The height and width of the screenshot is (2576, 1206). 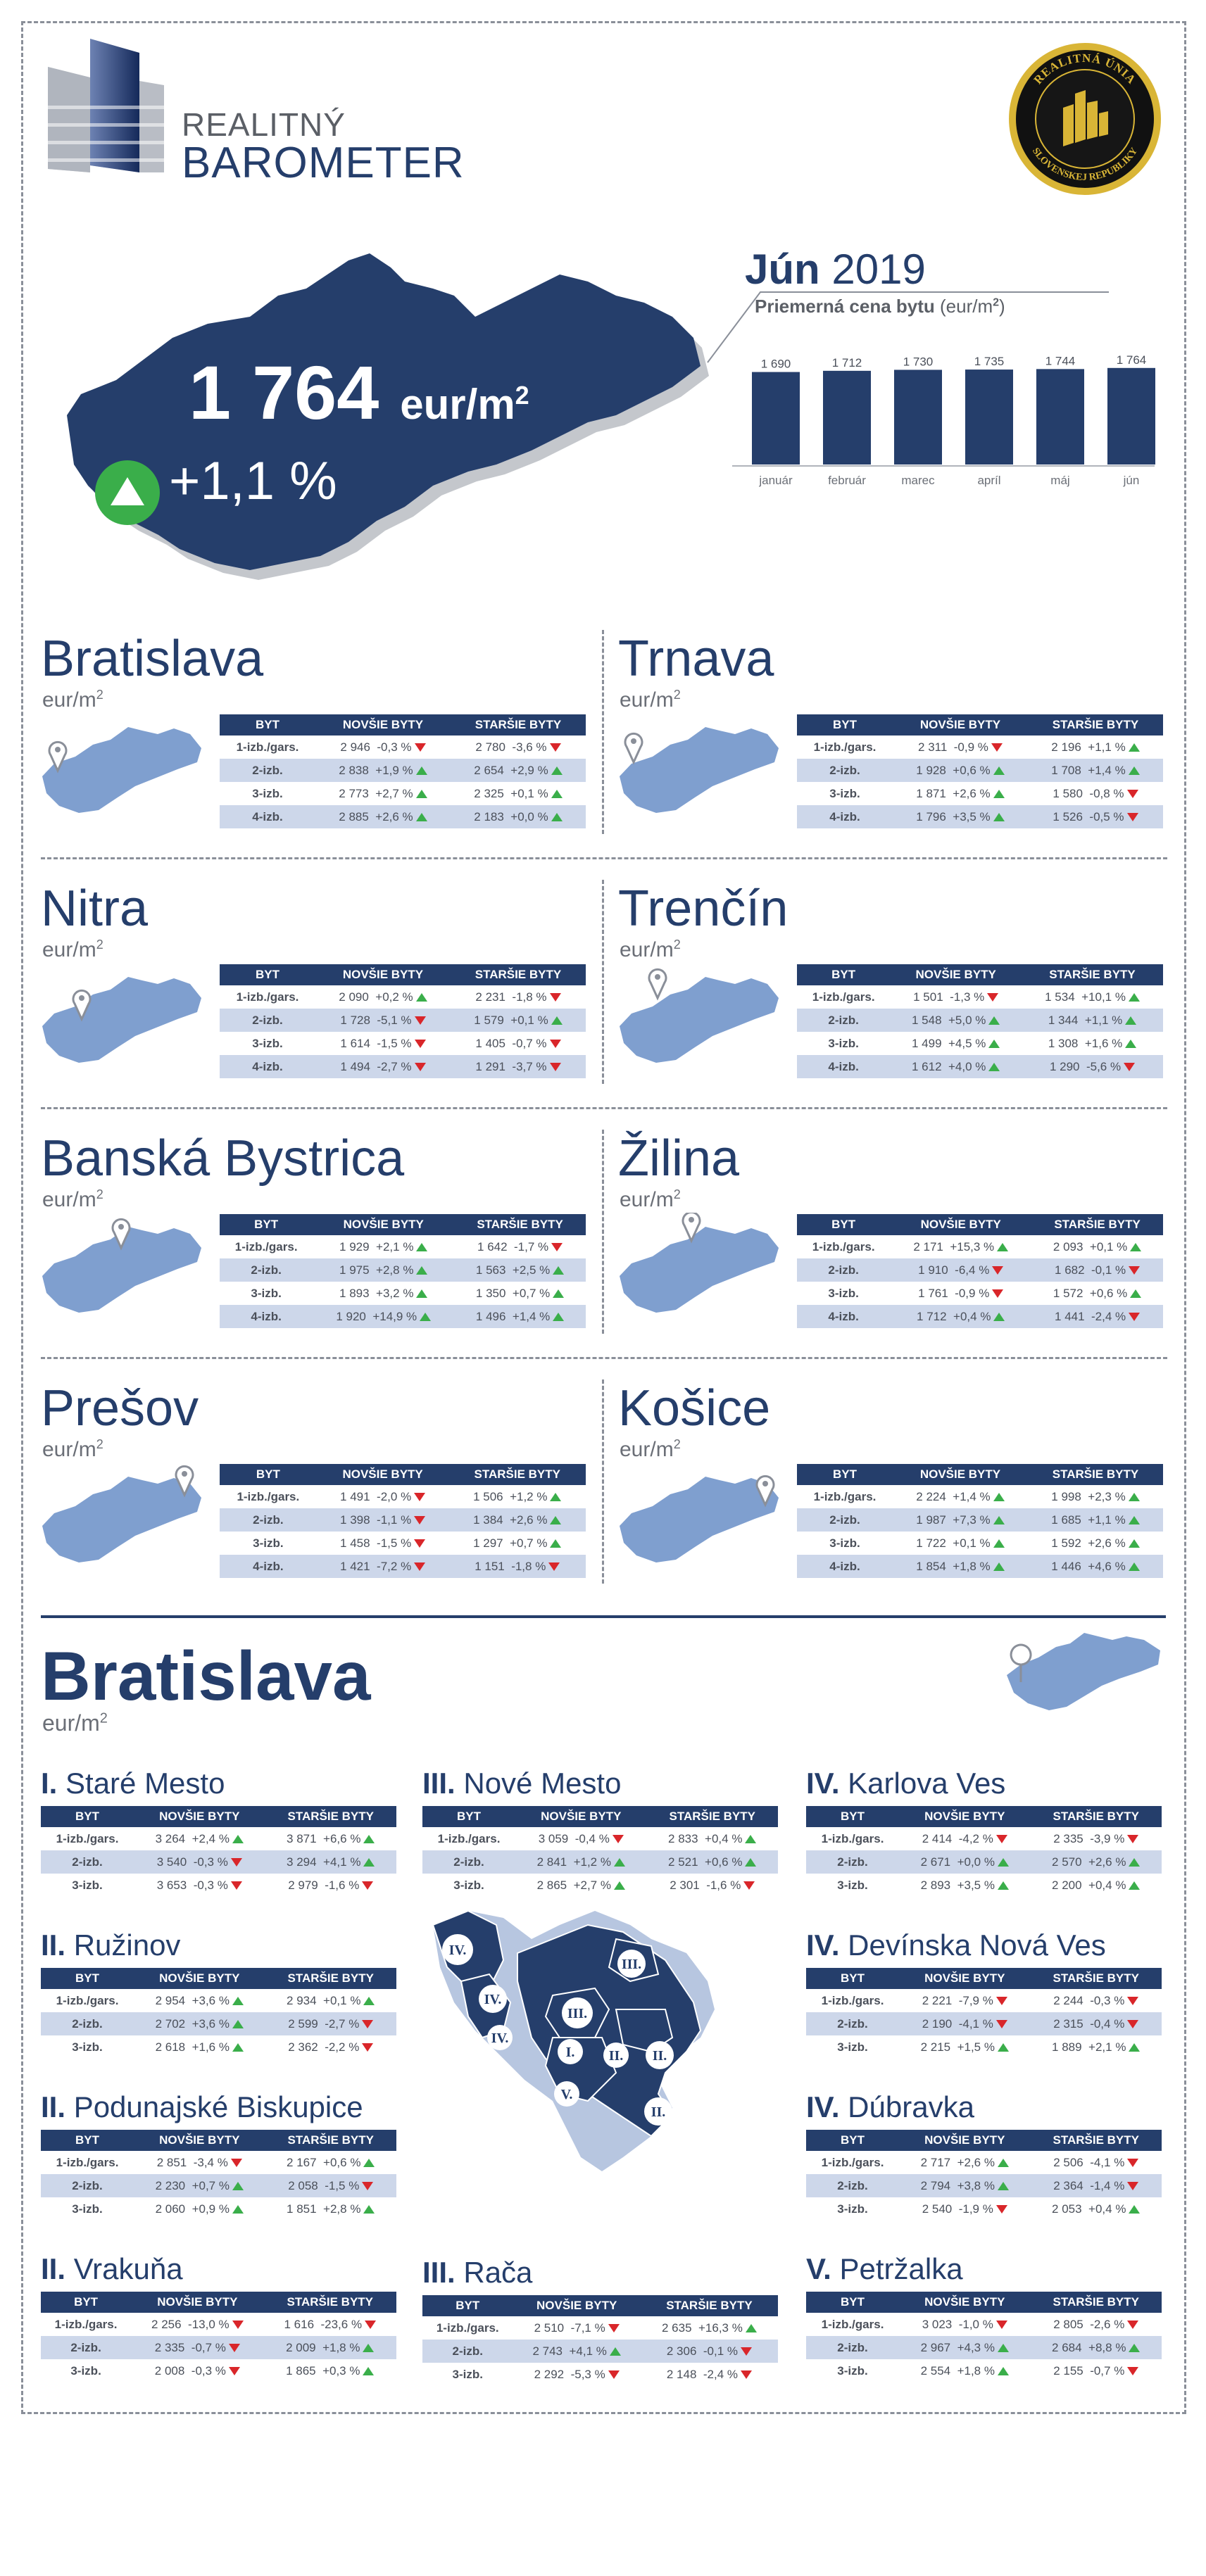 I want to click on table-row: 3-izb. 2 540 -1,9 % 2 053 +0,4 %, so click(x=984, y=2209).